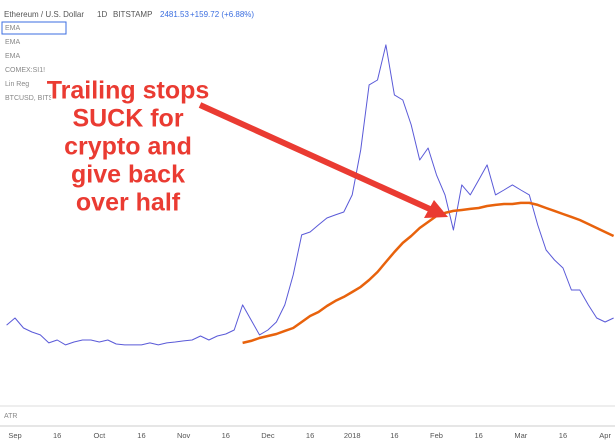 The height and width of the screenshot is (447, 615). I want to click on interval: 1D, so click(102, 14).